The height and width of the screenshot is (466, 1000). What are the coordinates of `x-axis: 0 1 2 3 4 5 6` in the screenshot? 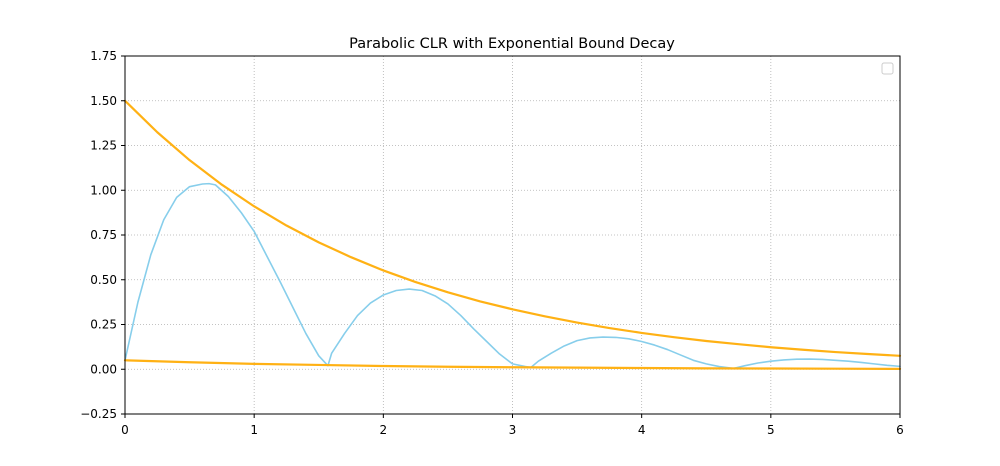 It's located at (512, 425).